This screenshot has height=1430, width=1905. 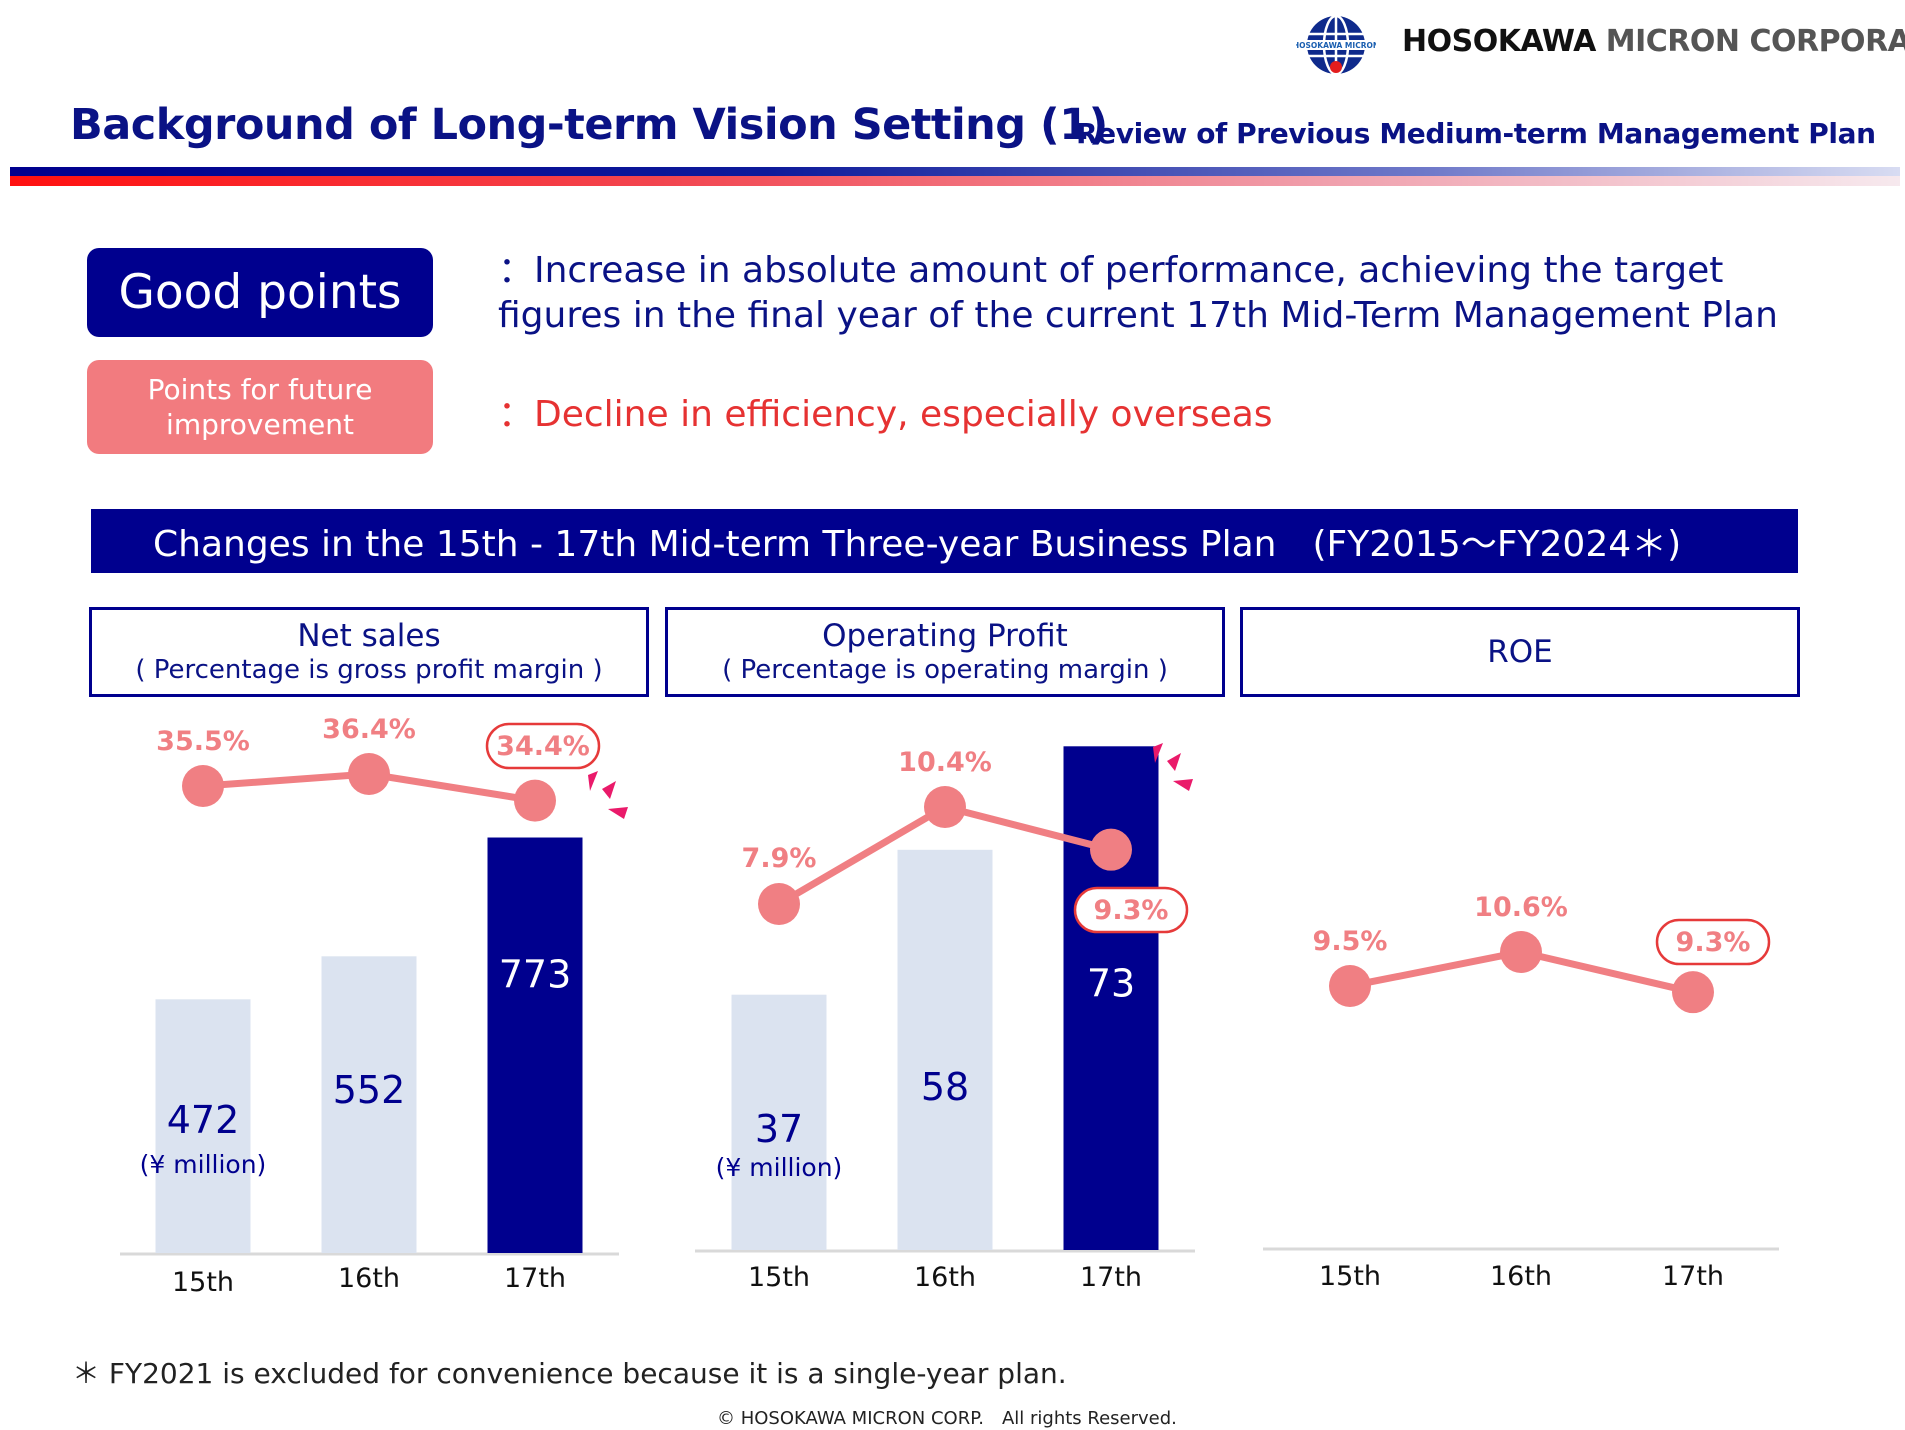 What do you see at coordinates (369, 636) in the screenshot?
I see `net-sales-title: Net sales` at bounding box center [369, 636].